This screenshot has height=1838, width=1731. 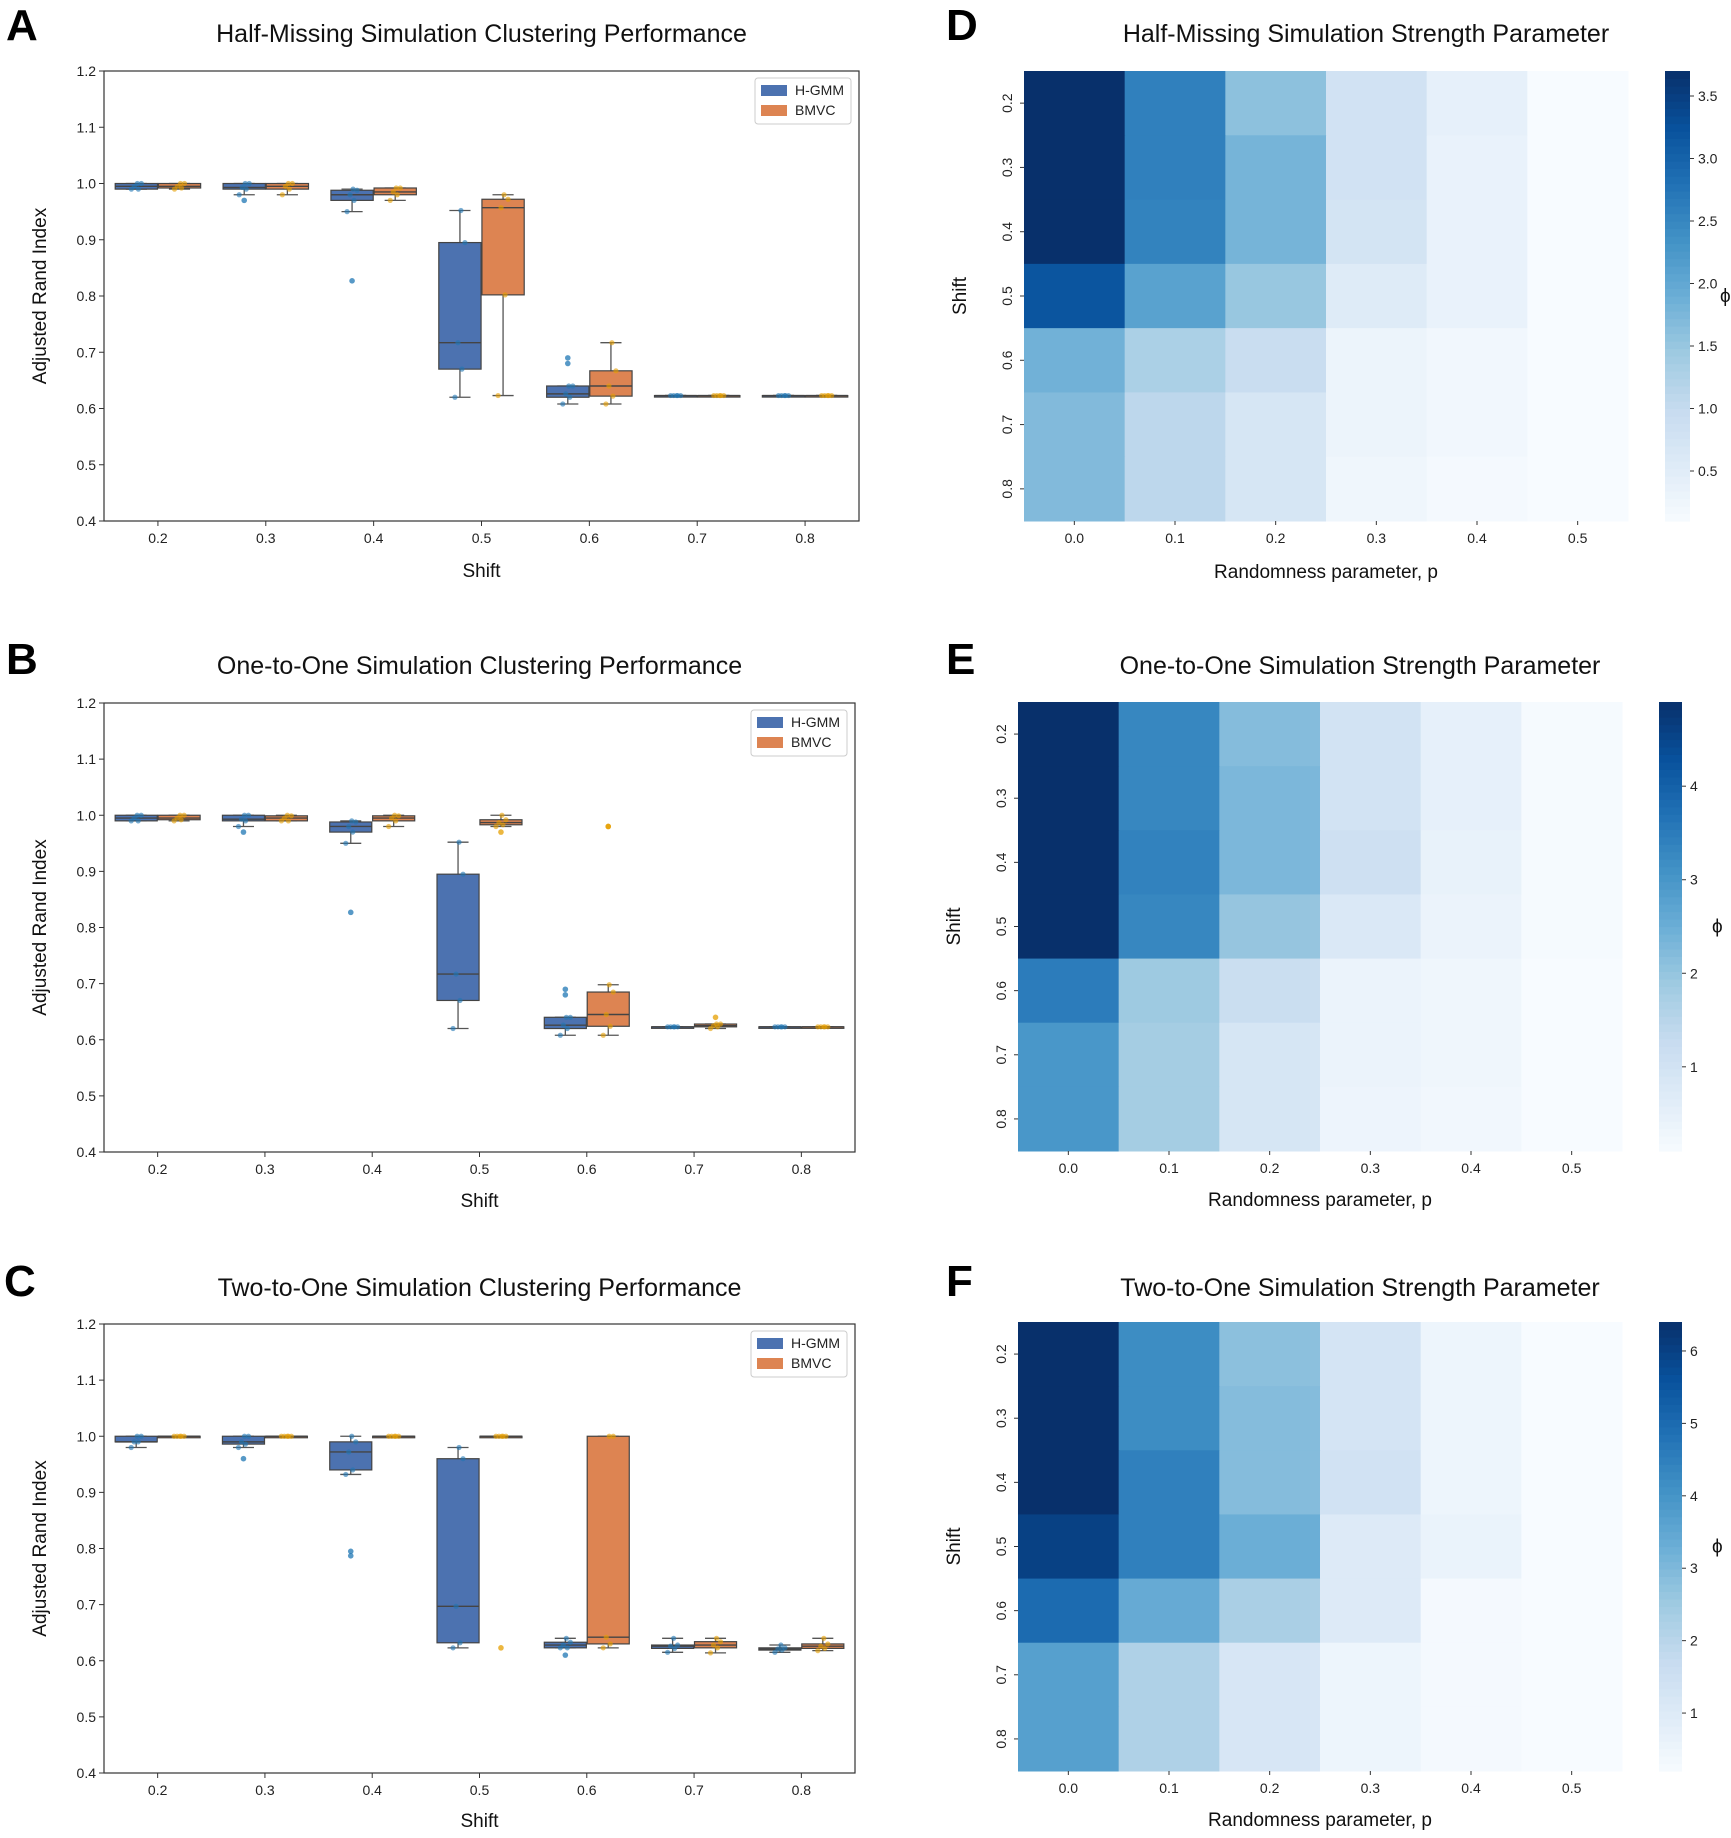 What do you see at coordinates (1694, 880) in the screenshot?
I see `colorbar-tick-label: 3` at bounding box center [1694, 880].